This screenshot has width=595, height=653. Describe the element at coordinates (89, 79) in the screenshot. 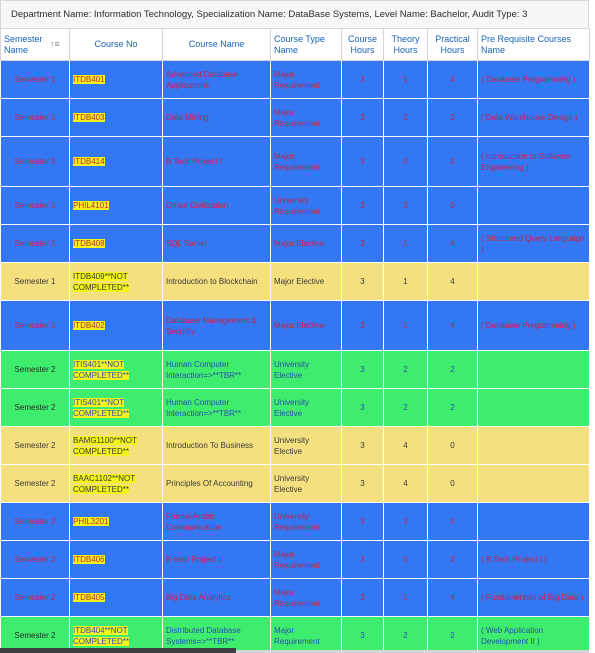

I see `course-no-highlight: ITDB401` at that location.